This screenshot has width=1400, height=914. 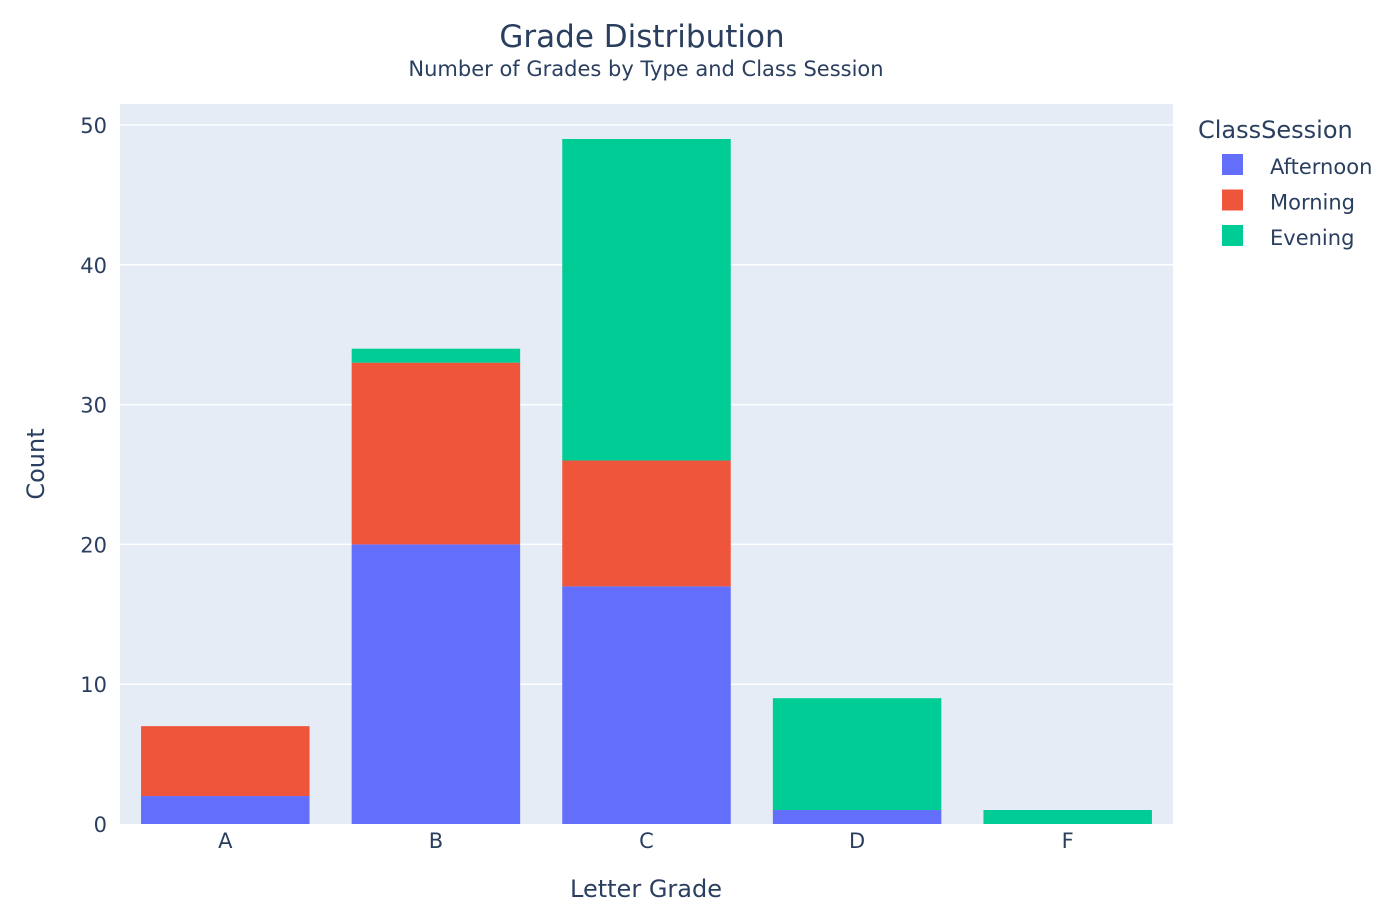 I want to click on bar-afternoon-a, so click(x=225, y=810).